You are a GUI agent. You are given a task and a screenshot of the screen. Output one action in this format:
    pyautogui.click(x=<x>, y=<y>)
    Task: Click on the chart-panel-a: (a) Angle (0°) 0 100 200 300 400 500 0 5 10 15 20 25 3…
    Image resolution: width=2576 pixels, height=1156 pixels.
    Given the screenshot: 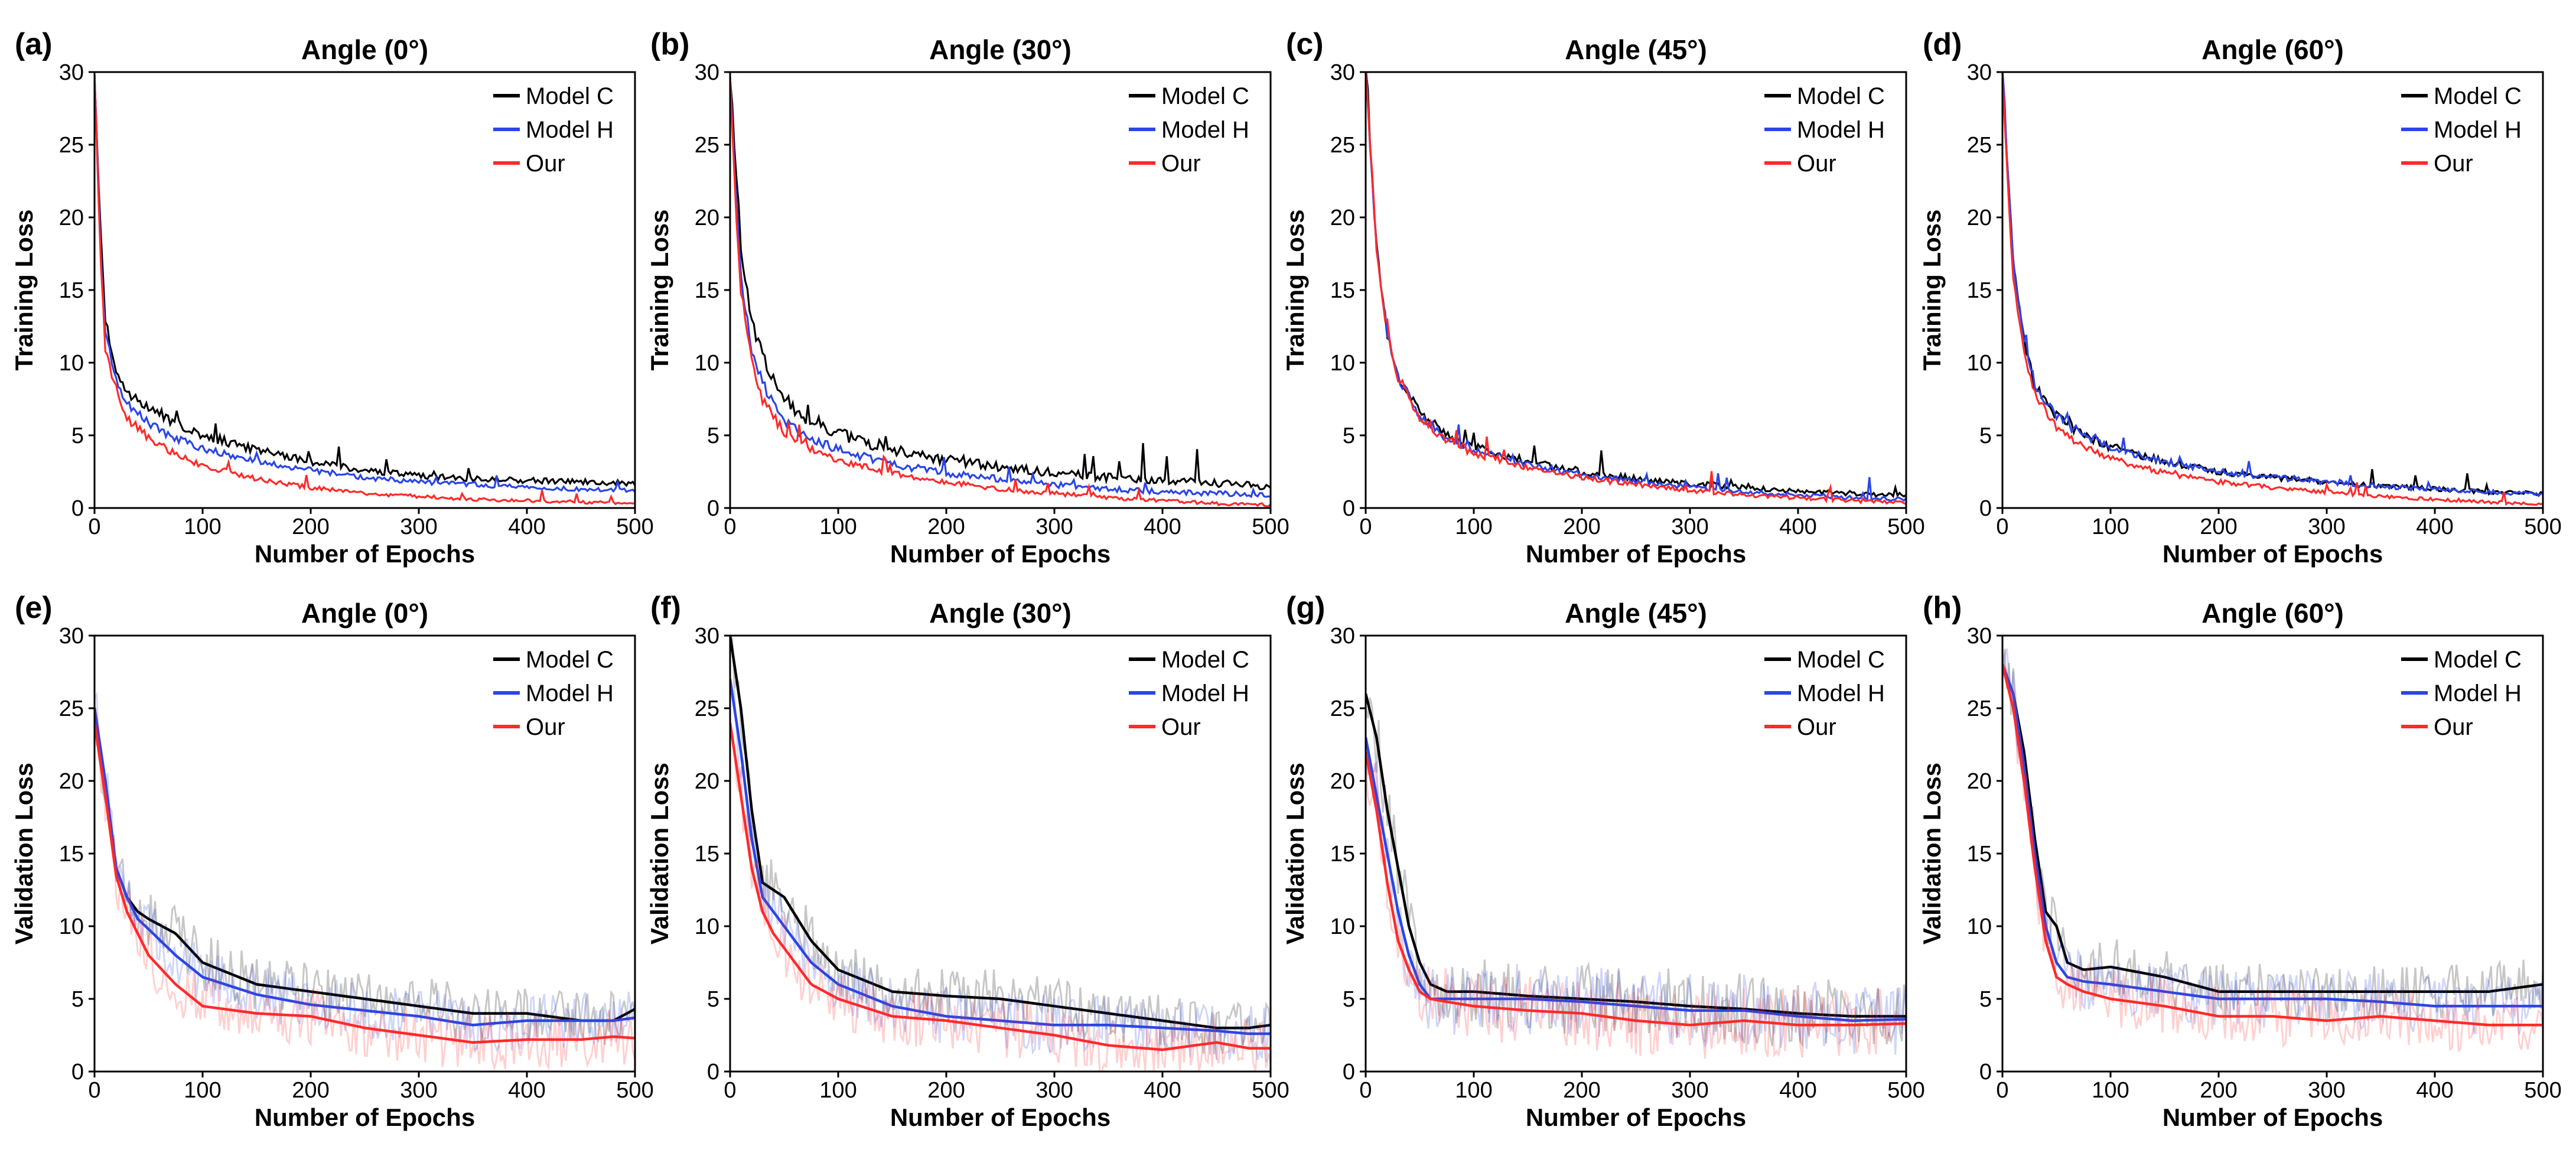 What is the action you would take?
    pyautogui.click(x=332, y=297)
    